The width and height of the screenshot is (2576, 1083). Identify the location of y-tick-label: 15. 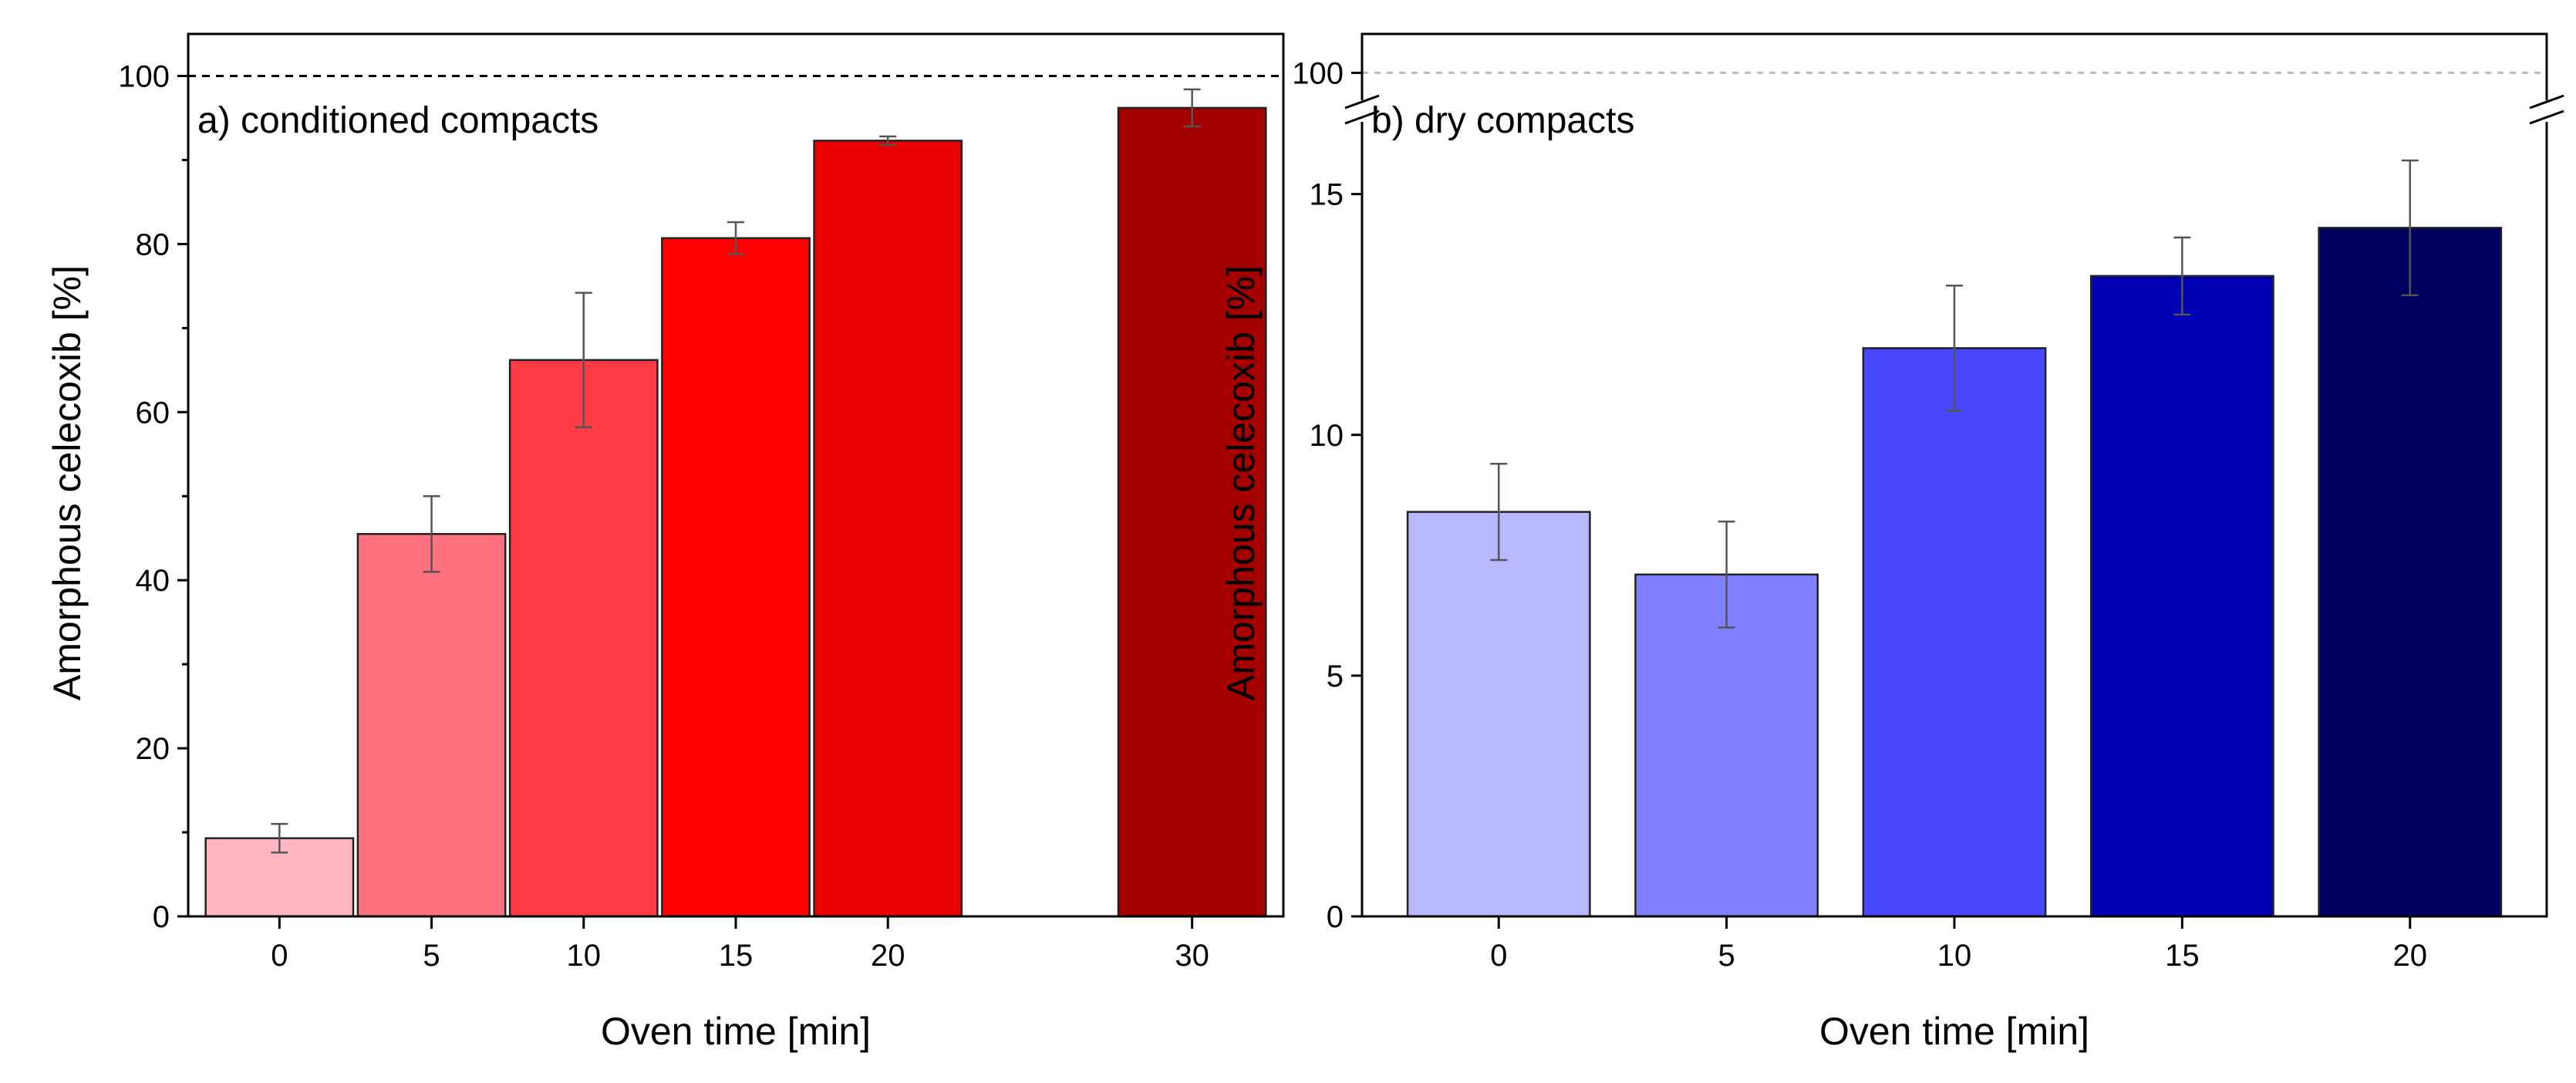
(1327, 195).